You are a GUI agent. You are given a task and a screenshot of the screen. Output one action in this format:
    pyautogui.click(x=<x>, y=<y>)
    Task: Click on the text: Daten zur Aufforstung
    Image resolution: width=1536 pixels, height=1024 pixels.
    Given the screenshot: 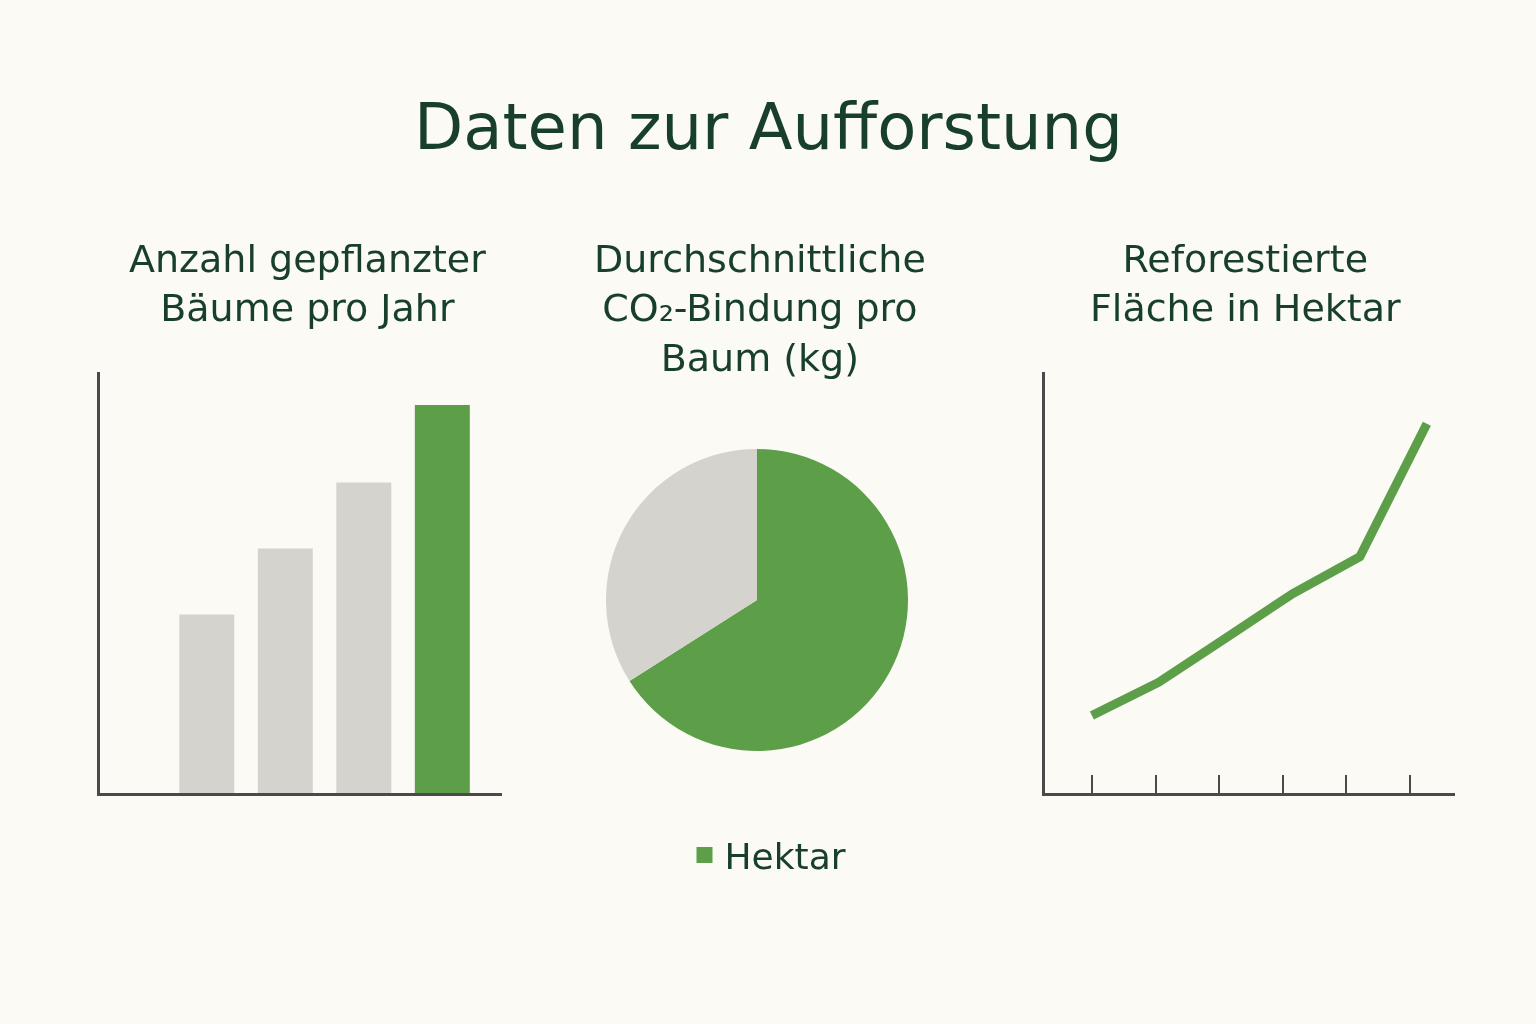 What is the action you would take?
    pyautogui.click(x=768, y=127)
    